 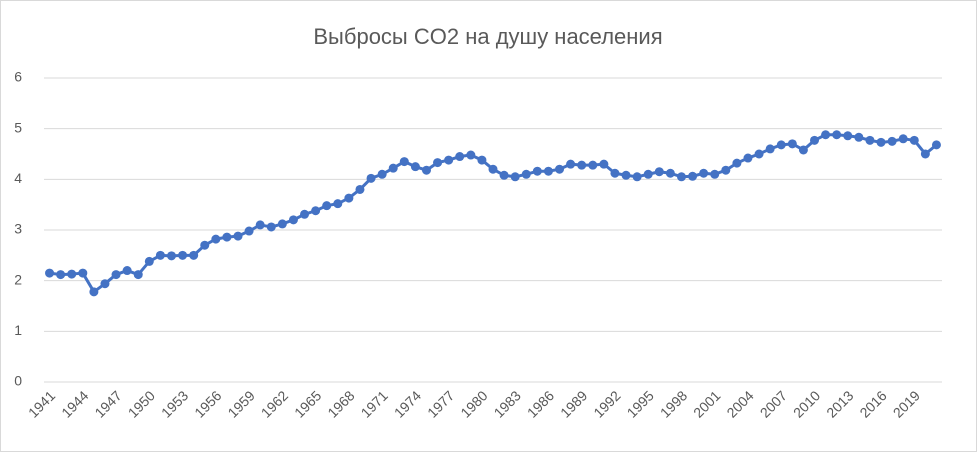 What do you see at coordinates (18, 381) in the screenshot?
I see `y-tick-label: 0` at bounding box center [18, 381].